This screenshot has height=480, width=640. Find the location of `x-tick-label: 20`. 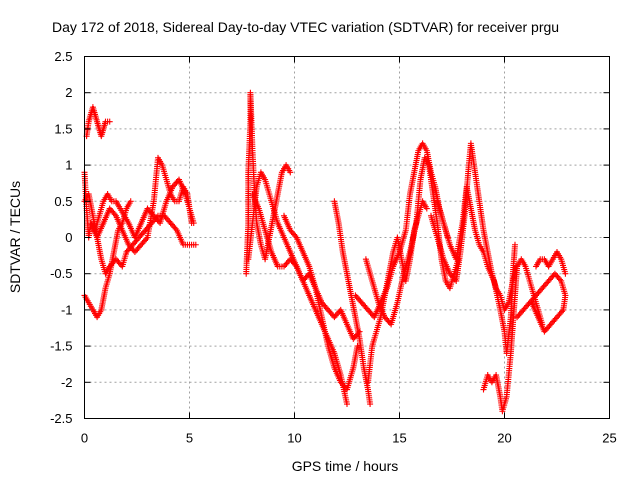

x-tick-label: 20 is located at coordinates (504, 438).